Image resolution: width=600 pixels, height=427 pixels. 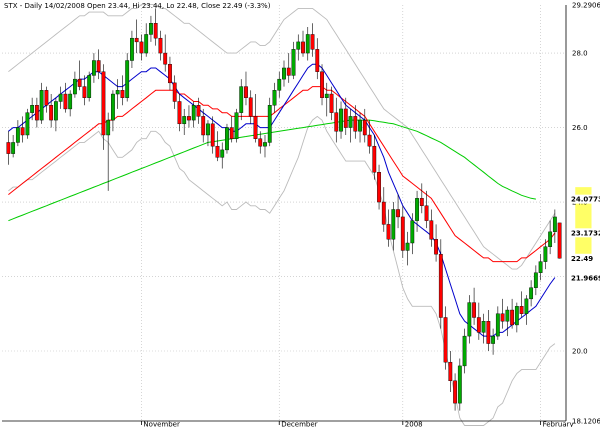 I want to click on price-tag-red: 23.1732, so click(x=585, y=233).